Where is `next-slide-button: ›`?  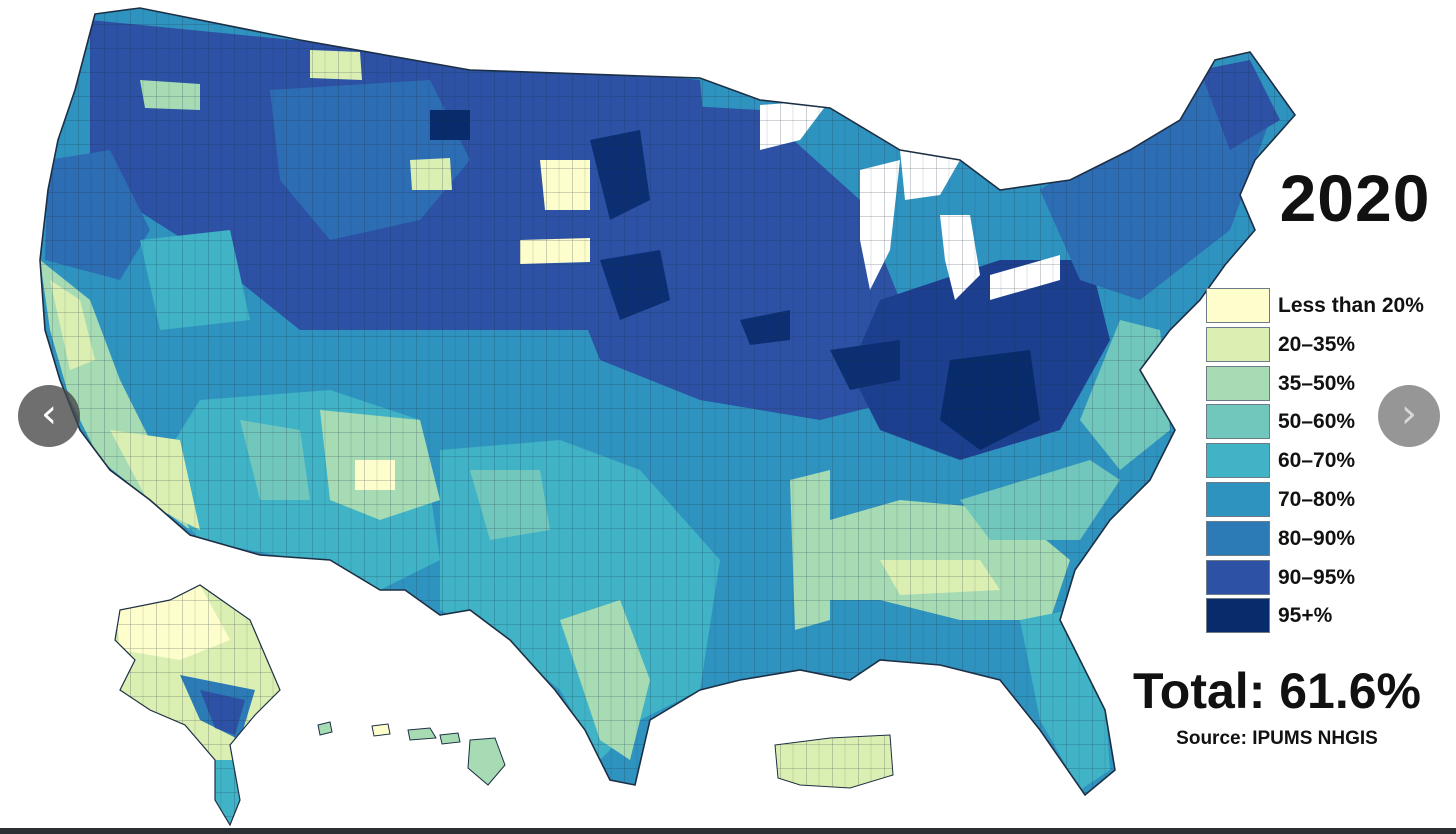 next-slide-button: › is located at coordinates (1409, 416).